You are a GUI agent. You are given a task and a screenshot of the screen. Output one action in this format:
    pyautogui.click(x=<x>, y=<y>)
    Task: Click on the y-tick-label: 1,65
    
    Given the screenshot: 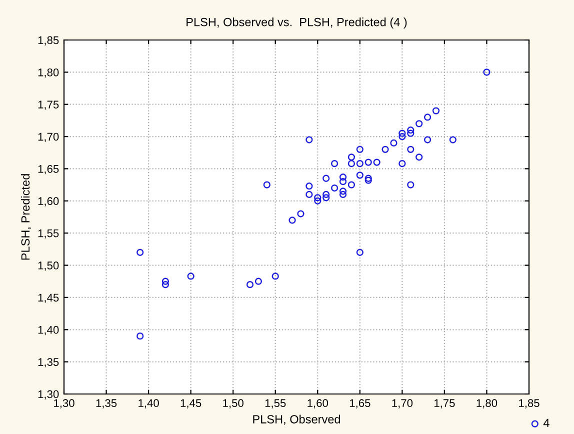 What is the action you would take?
    pyautogui.click(x=48, y=169)
    